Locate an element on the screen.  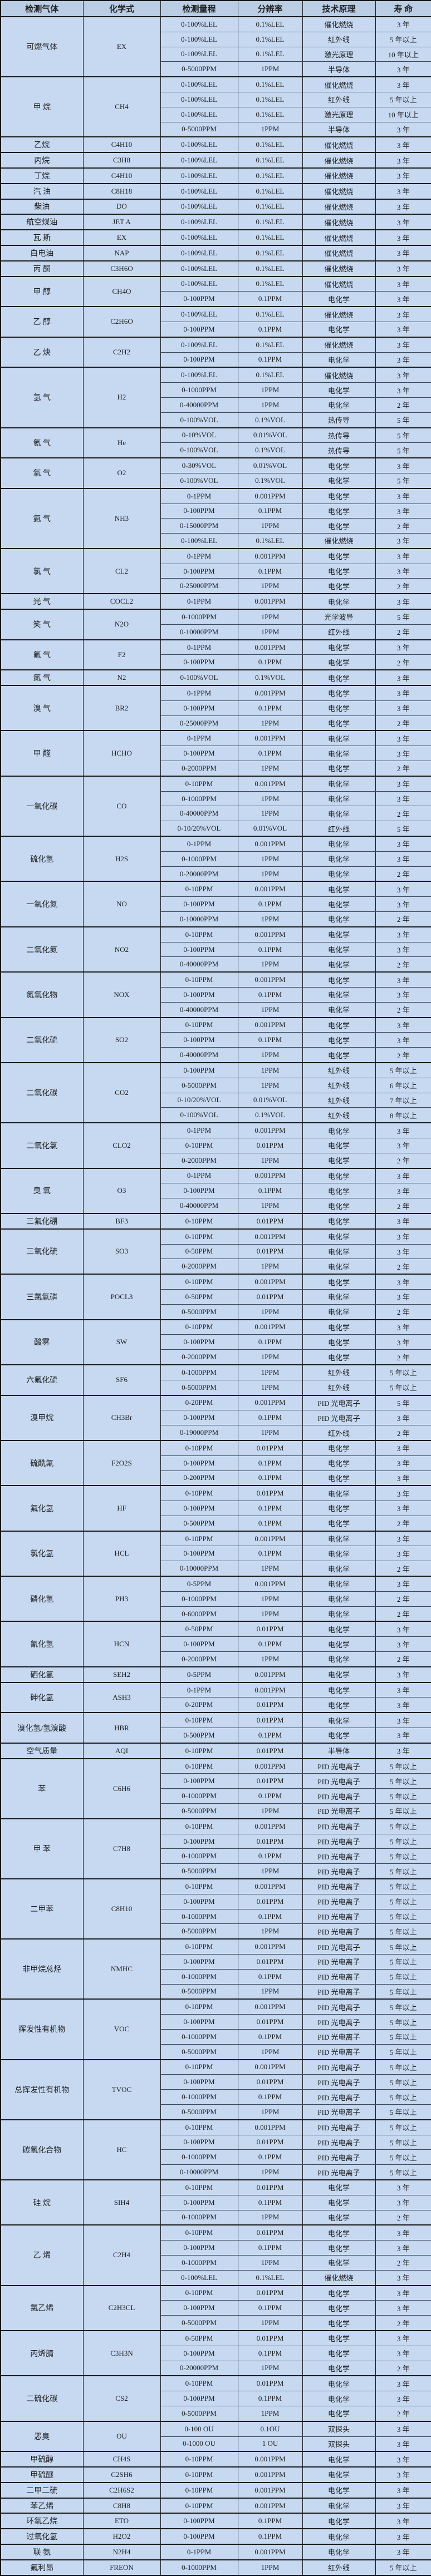
table-row: 氨 气 NH3 0-1PPM 0.001PPM 电化学 3 年 is located at coordinates (215, 518).